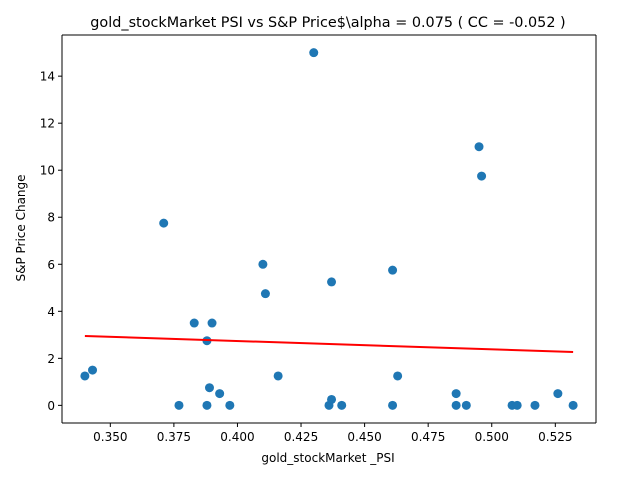 Image resolution: width=640 pixels, height=480 pixels. Describe the element at coordinates (51, 359) in the screenshot. I see `y-tick-label: 2` at that location.